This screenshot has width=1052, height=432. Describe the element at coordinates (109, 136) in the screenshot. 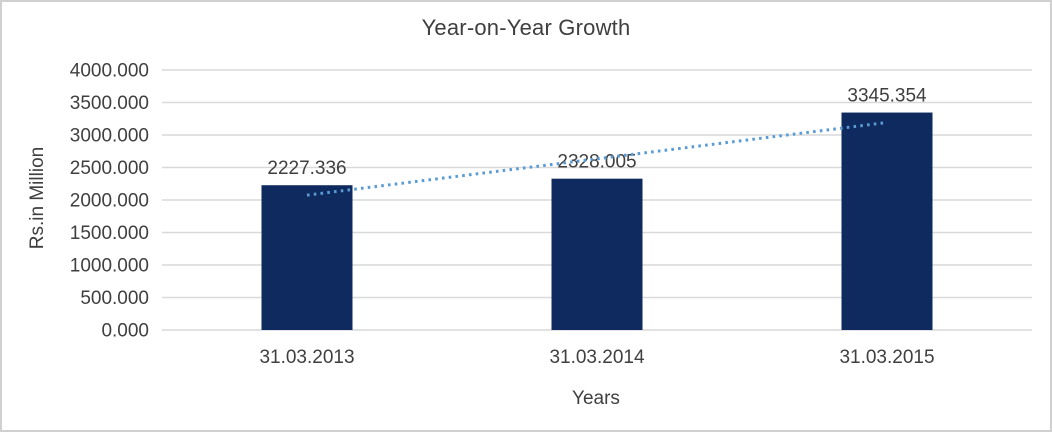

I see `y-tick-label: 3000.000` at that location.